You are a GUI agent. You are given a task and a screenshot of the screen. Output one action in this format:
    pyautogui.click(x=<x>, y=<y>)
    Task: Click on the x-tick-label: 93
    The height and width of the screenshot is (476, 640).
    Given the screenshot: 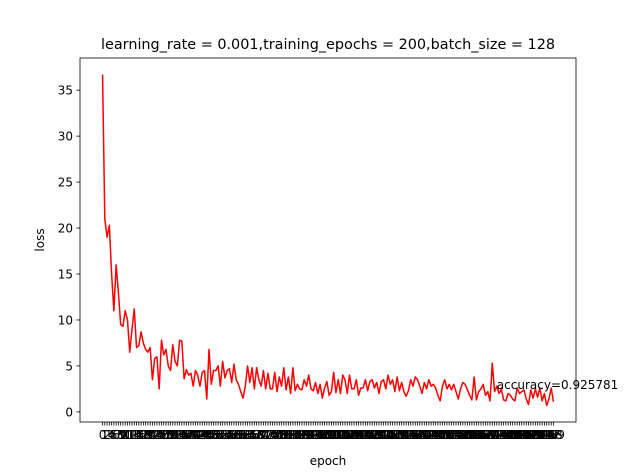 What is the action you would take?
    pyautogui.click(x=313, y=435)
    